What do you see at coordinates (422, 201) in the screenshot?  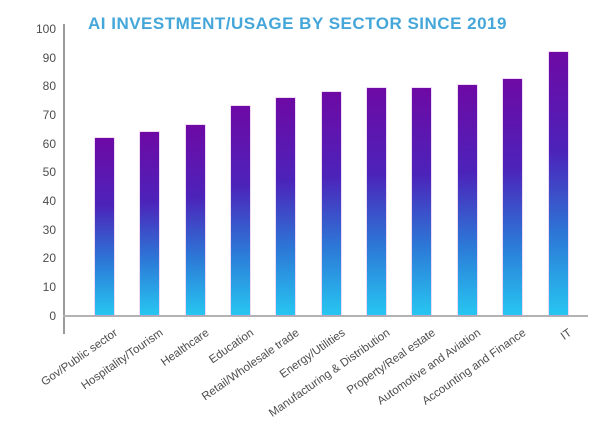 I see `bar-property-real-estate` at bounding box center [422, 201].